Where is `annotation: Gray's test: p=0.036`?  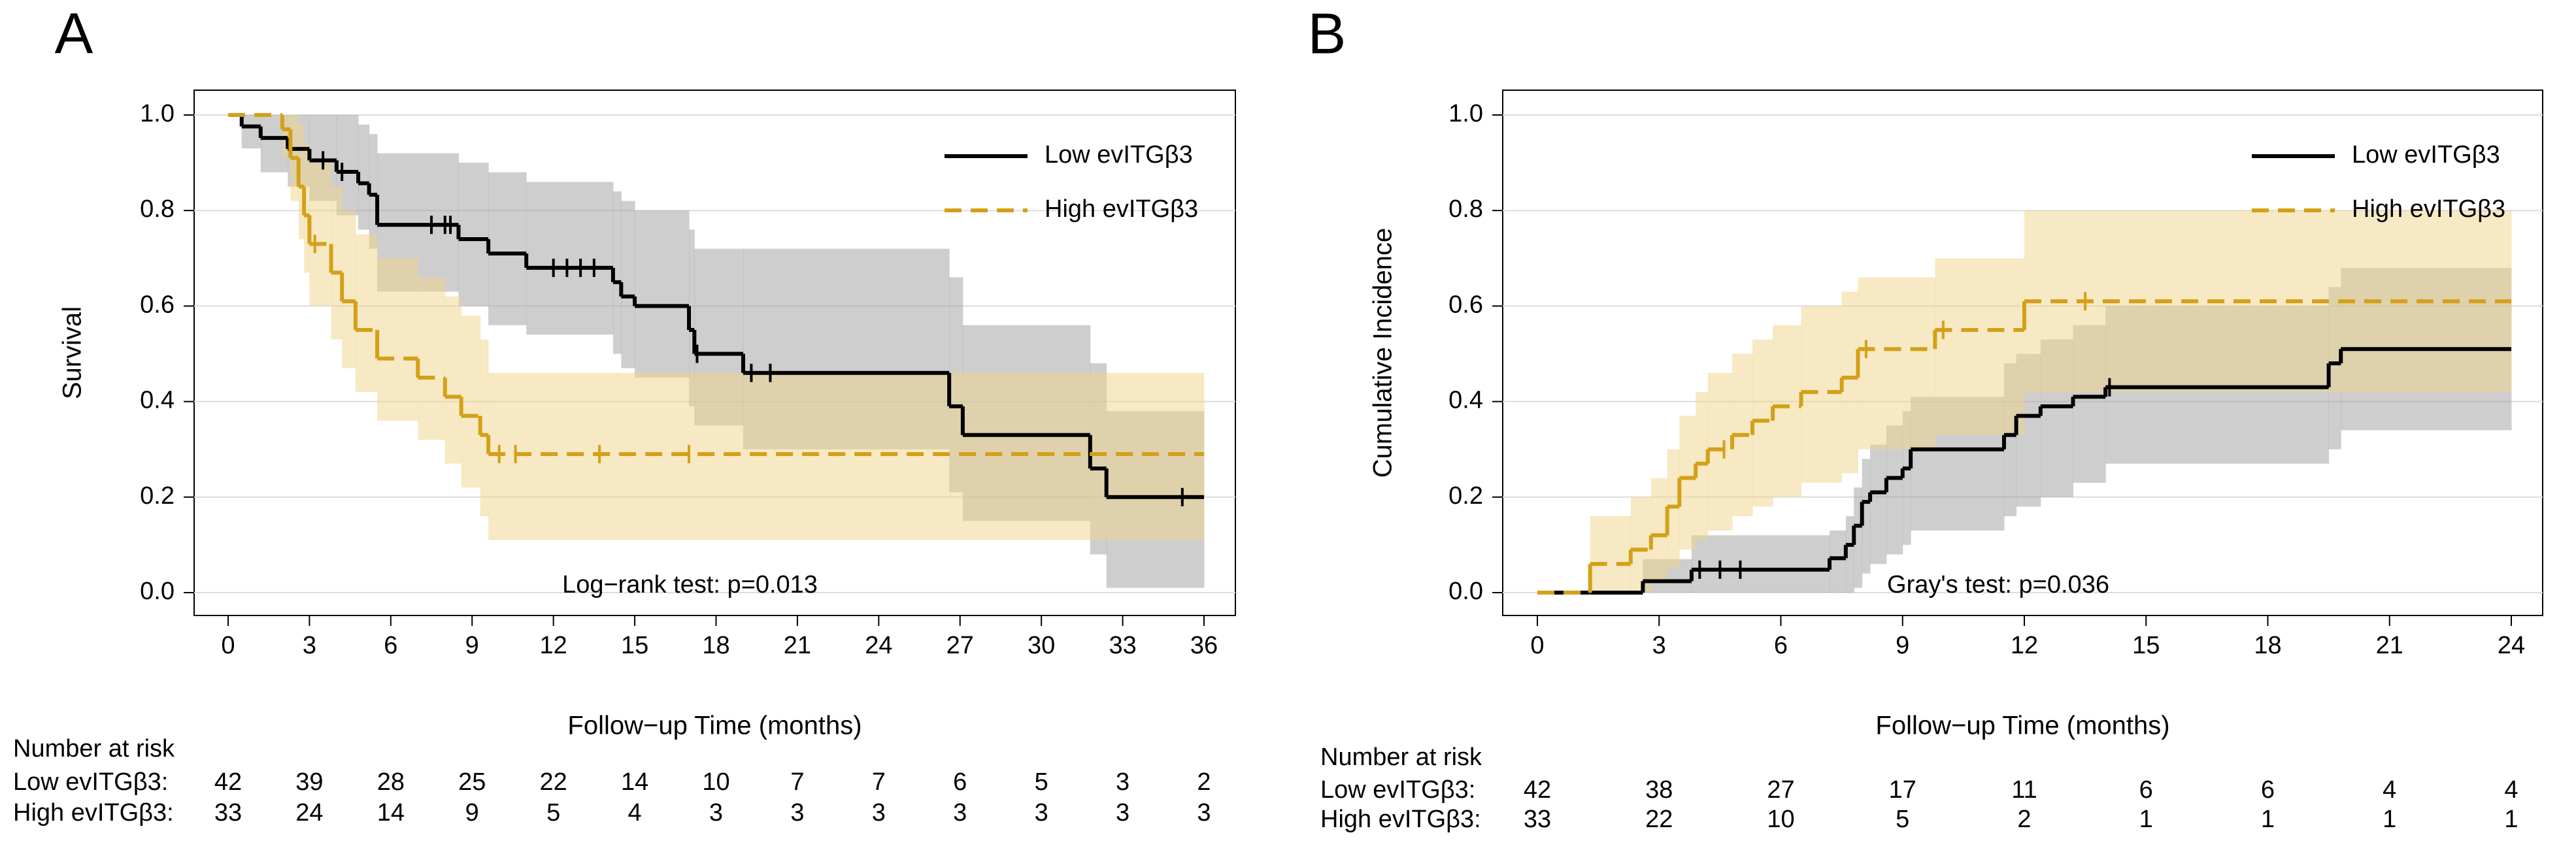 annotation: Gray's test: p=0.036 is located at coordinates (1998, 584).